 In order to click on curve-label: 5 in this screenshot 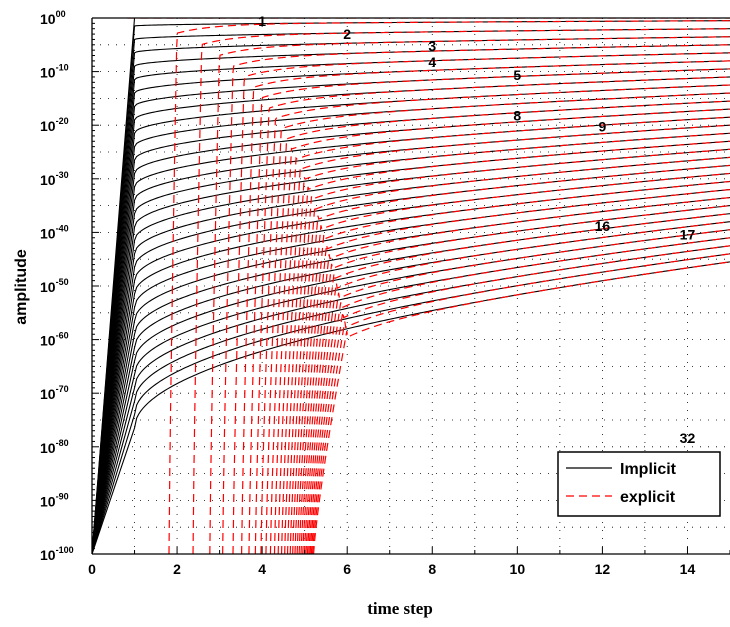, I will do `click(517, 75)`.